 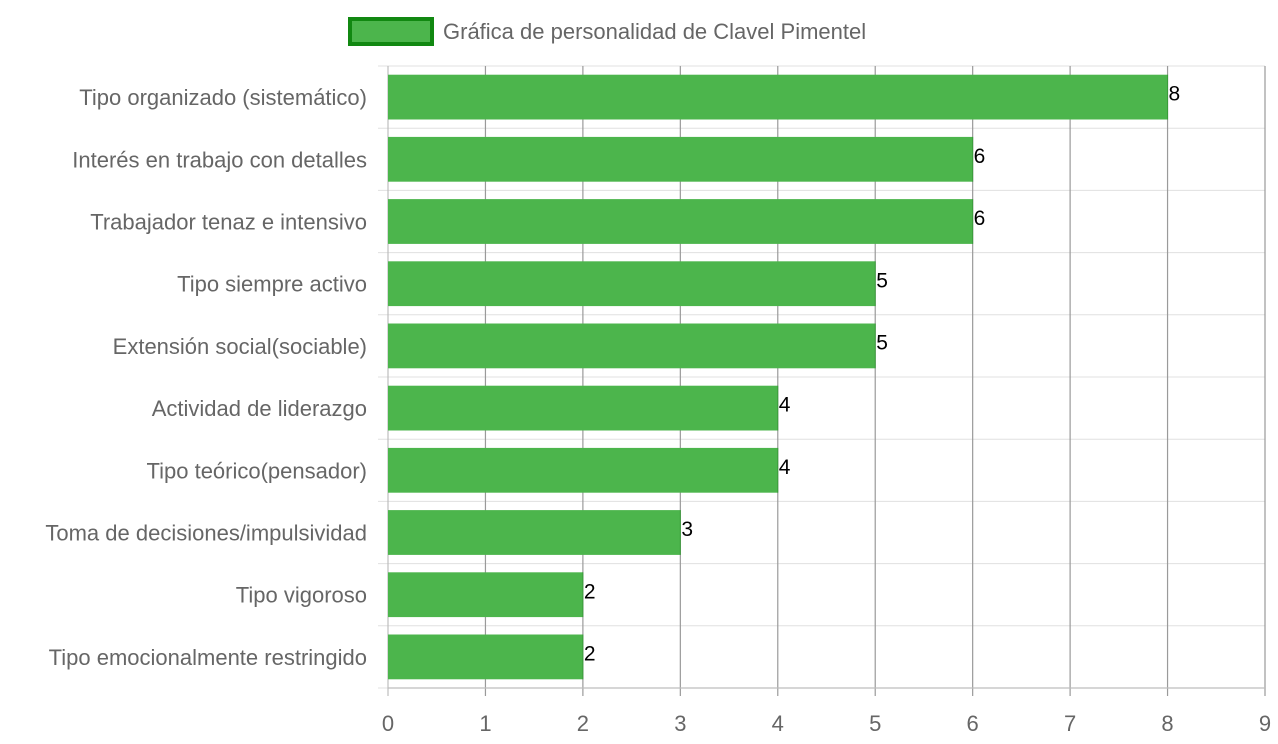 What do you see at coordinates (778, 723) in the screenshot?
I see `x-tick-label: 4` at bounding box center [778, 723].